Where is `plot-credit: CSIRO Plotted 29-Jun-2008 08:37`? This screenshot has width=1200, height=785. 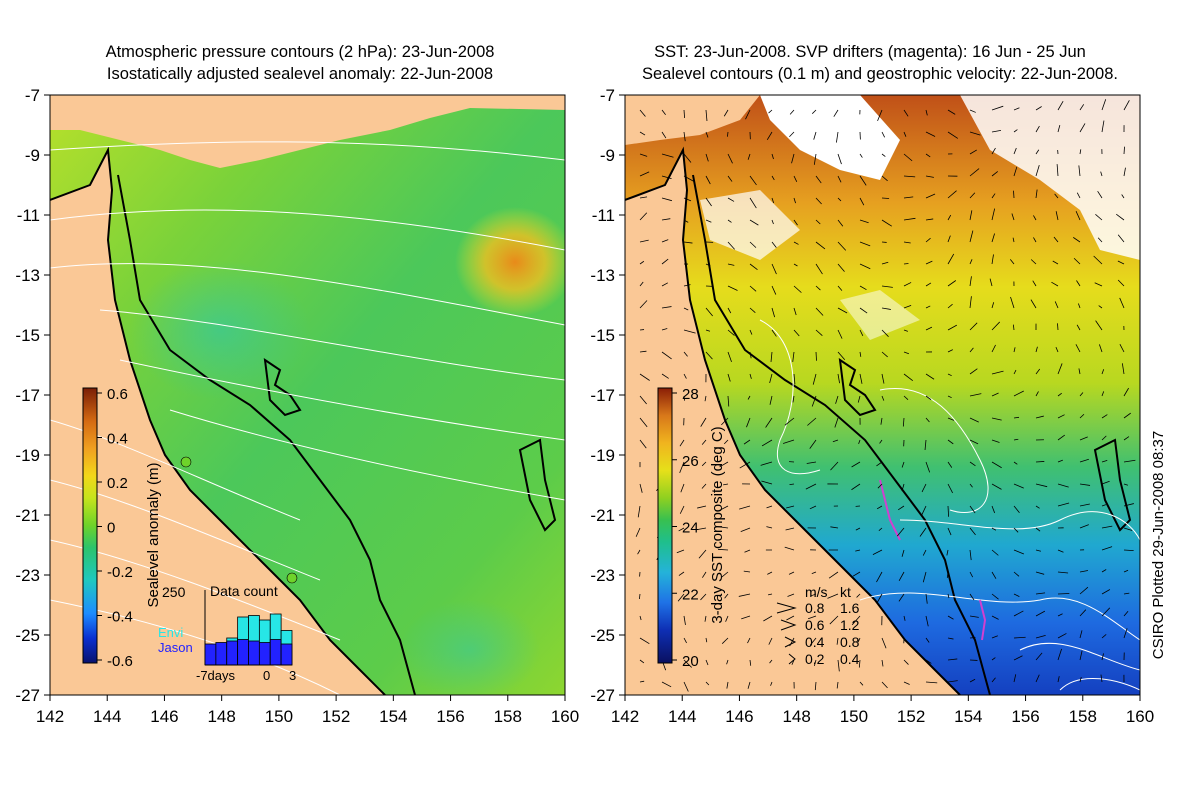
plot-credit: CSIRO Plotted 29-Jun-2008 08:37 is located at coordinates (1158, 545).